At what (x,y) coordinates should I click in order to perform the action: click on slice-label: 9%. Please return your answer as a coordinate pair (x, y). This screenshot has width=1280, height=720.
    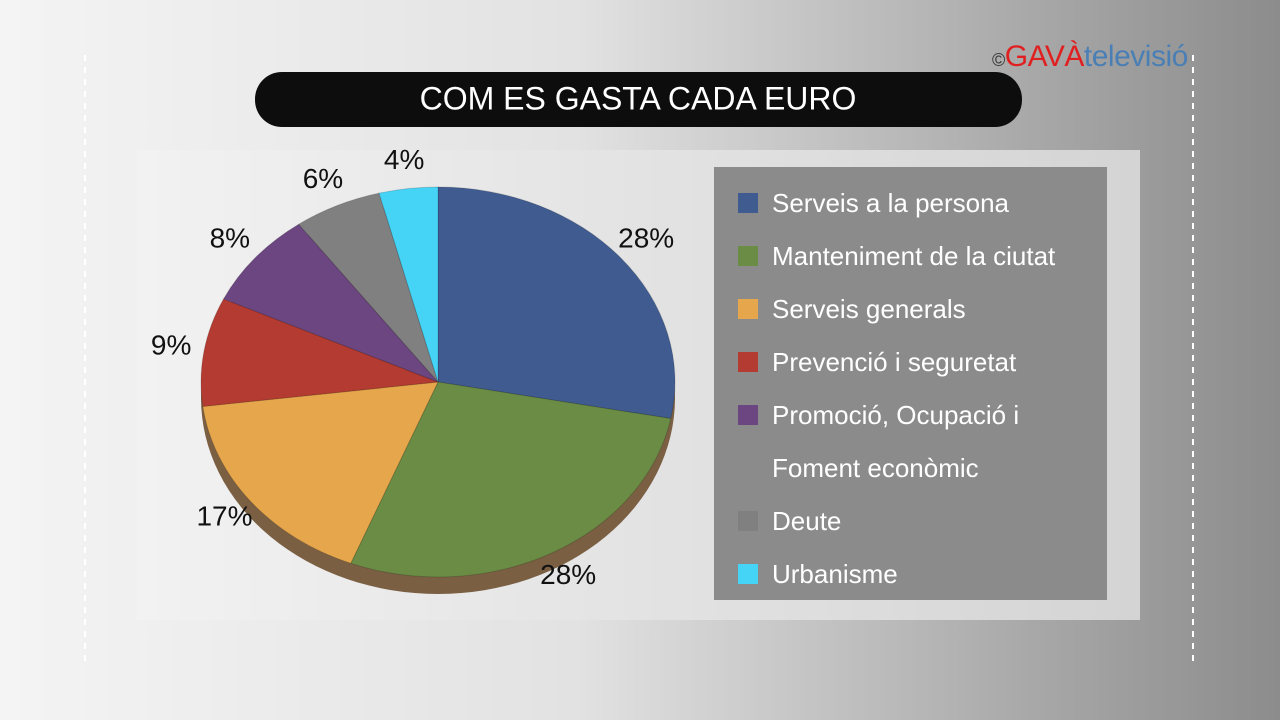
    Looking at the image, I should click on (171, 345).